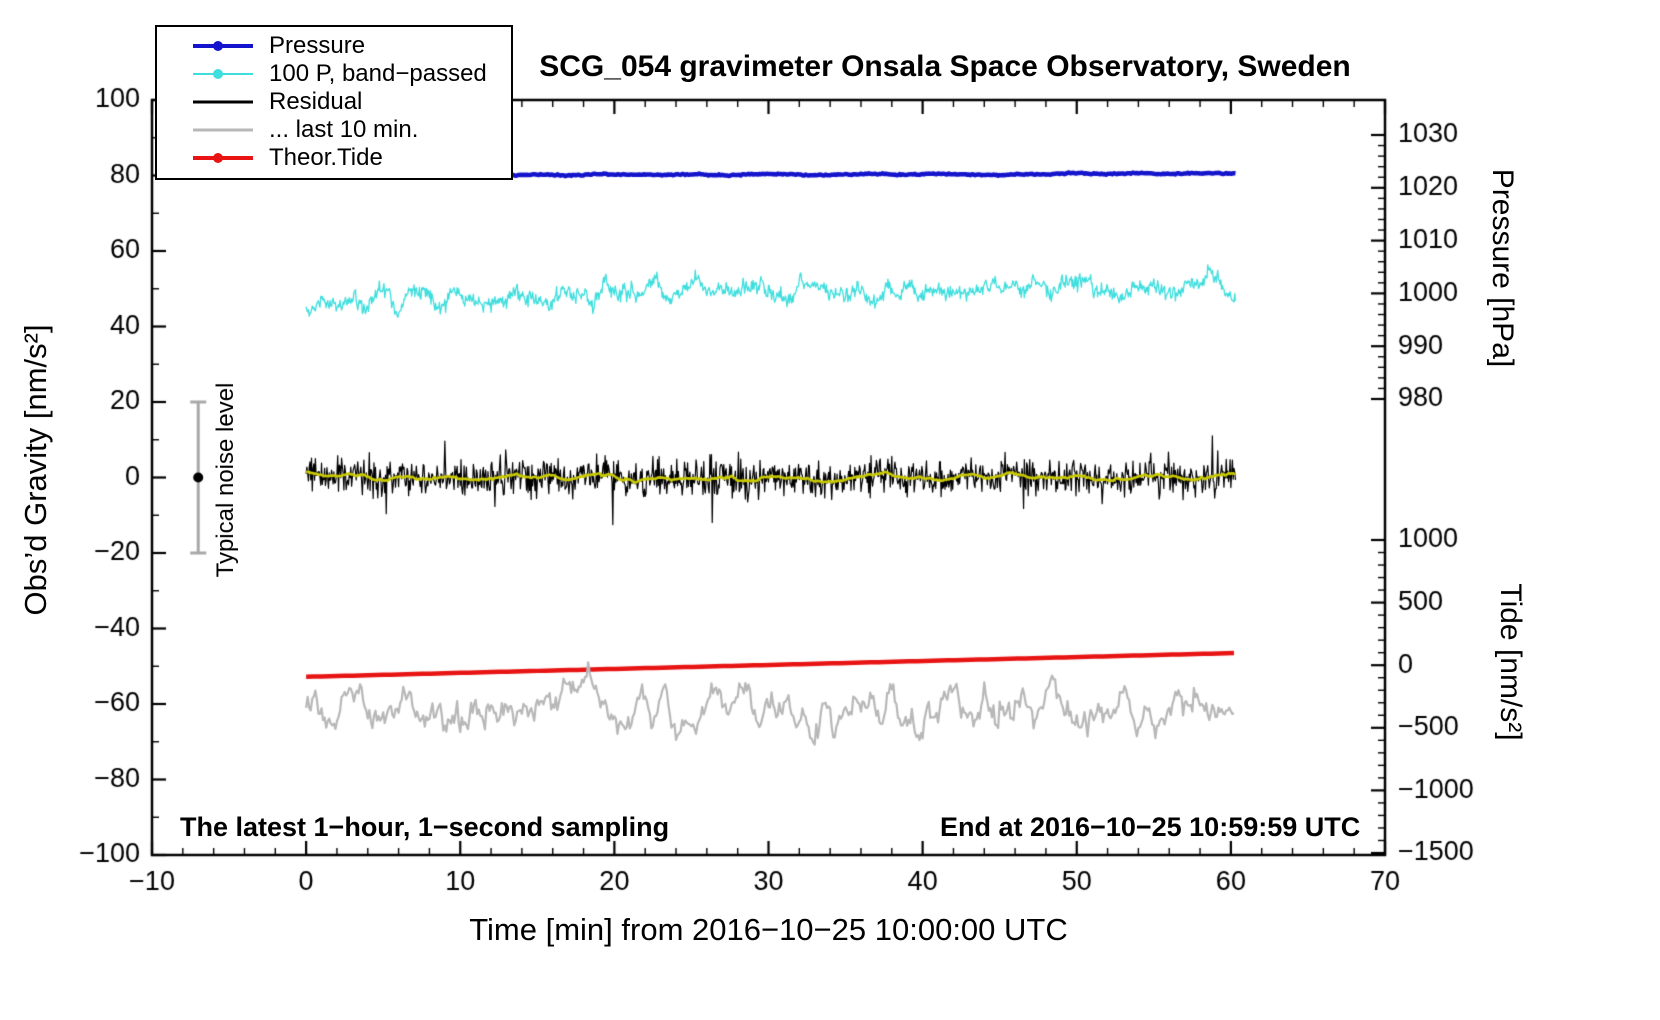 This screenshot has height=1020, width=1660. What do you see at coordinates (209, 74) in the screenshot?
I see `bandpassed-line-marker-icon` at bounding box center [209, 74].